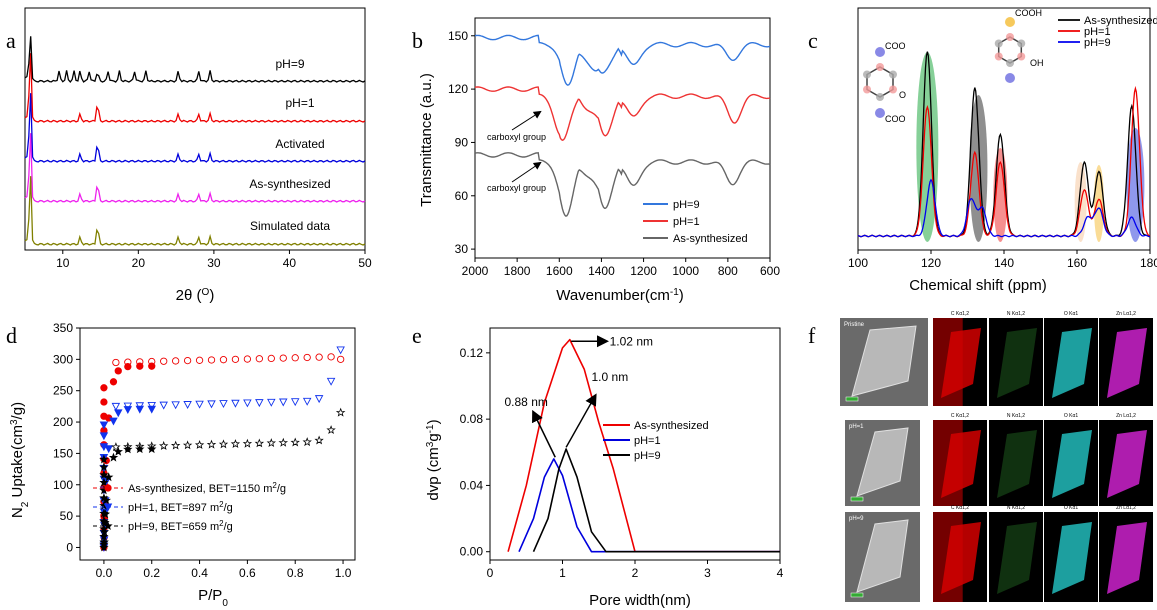 This screenshot has height=610, width=1157. I want to click on panel-b-ylabel: Transmittance (a.u.), so click(426, 140).